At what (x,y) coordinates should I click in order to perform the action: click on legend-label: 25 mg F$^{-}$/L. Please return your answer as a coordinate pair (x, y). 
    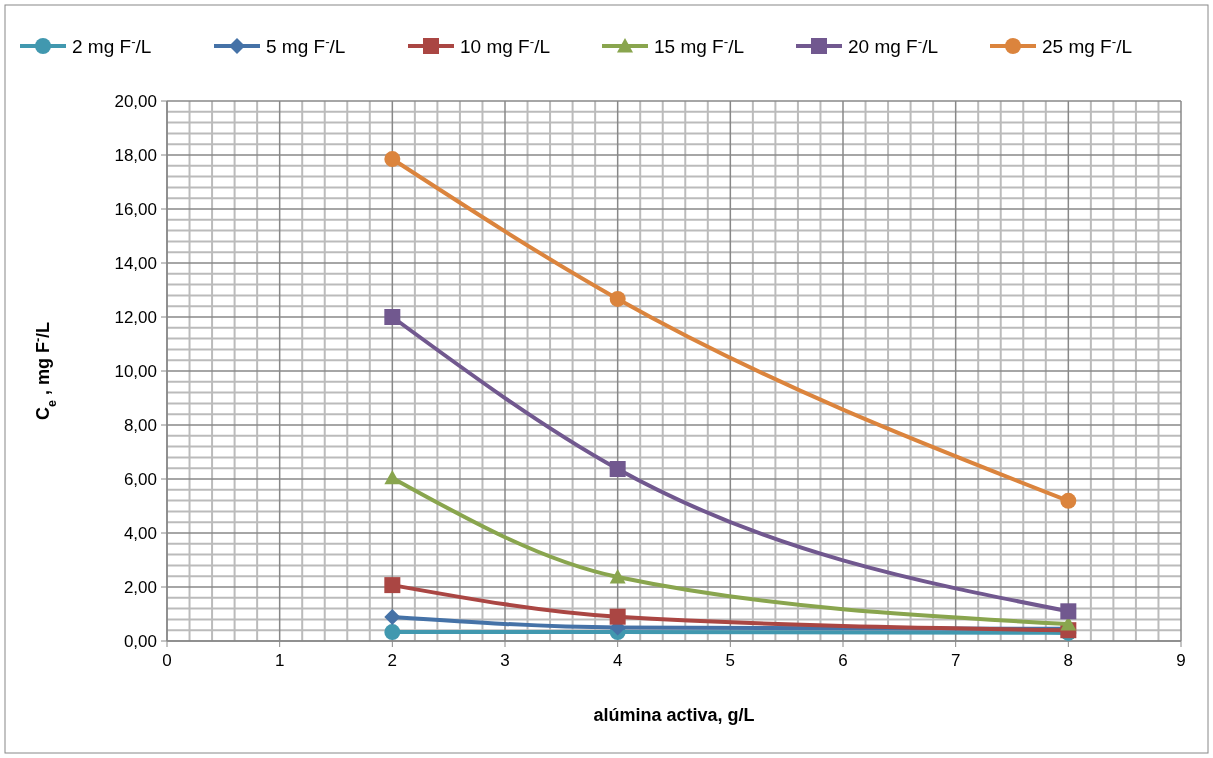
    Looking at the image, I should click on (1087, 45).